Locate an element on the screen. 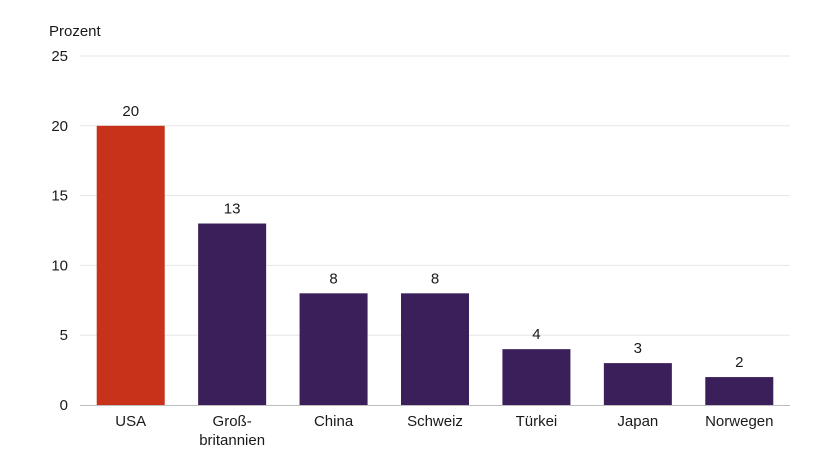 The image size is (840, 472). y-tick-label: 25 is located at coordinates (59, 56).